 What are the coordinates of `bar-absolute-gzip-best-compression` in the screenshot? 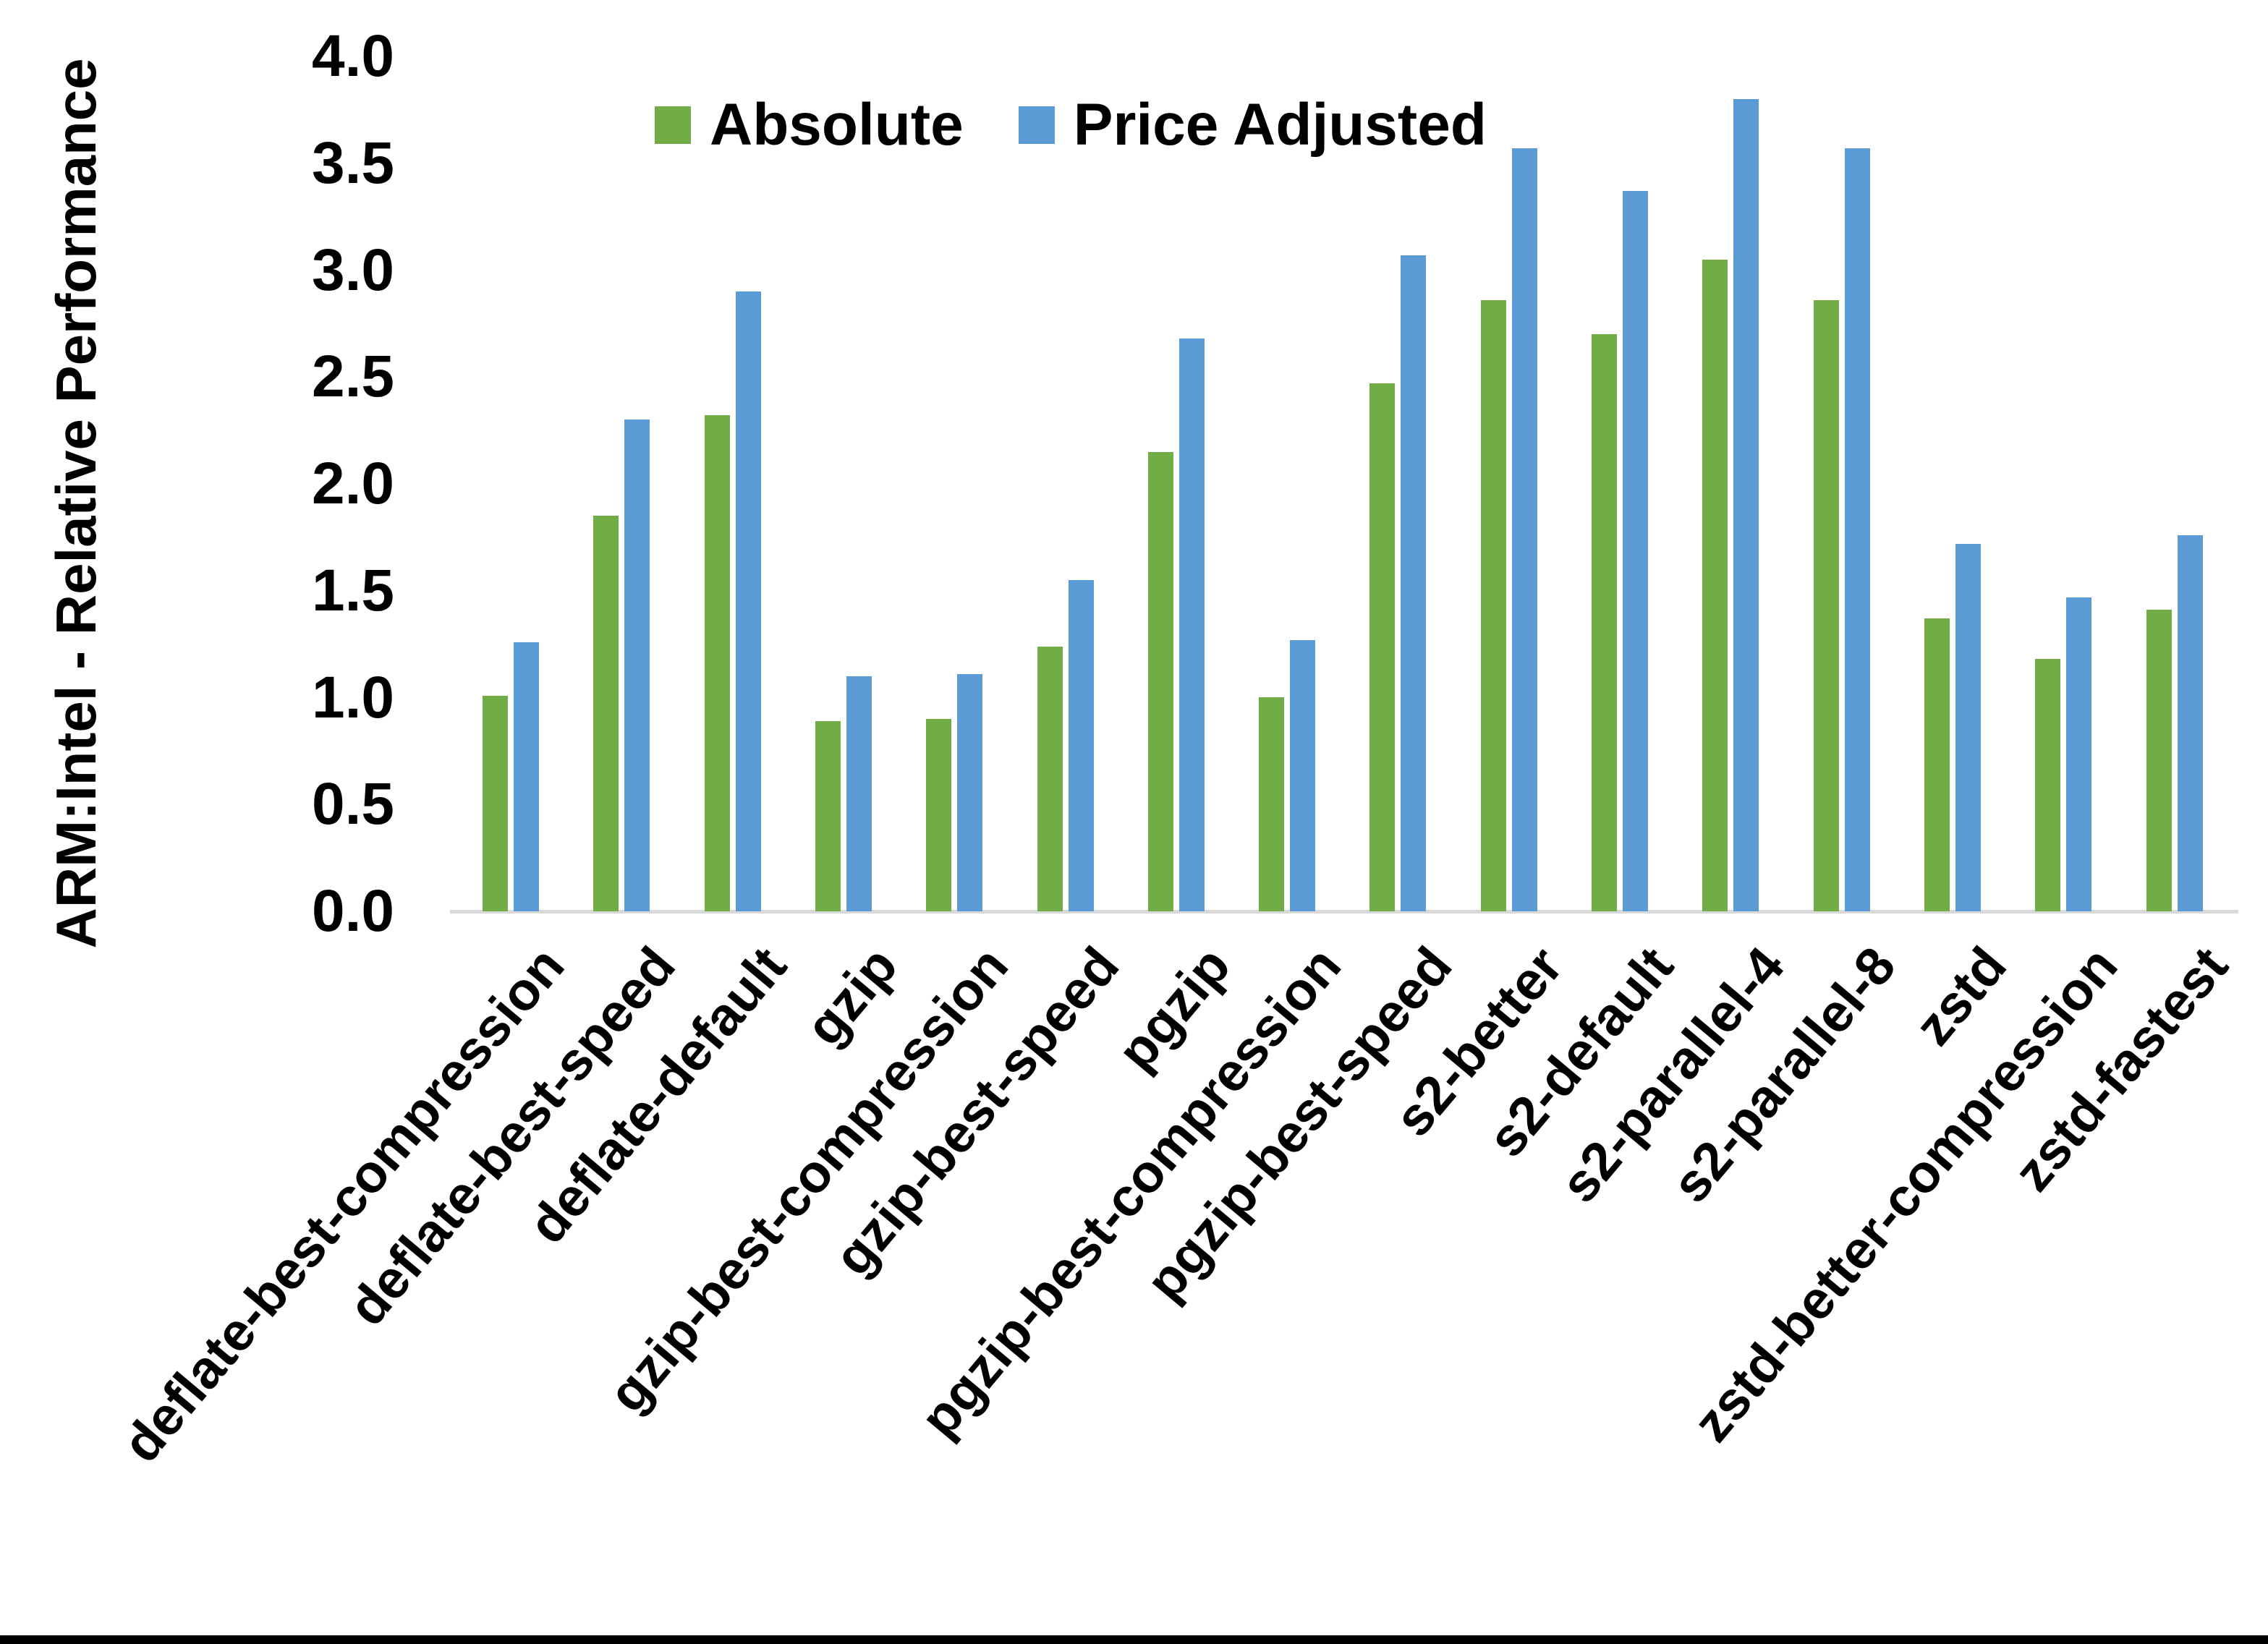 It's located at (938, 815).